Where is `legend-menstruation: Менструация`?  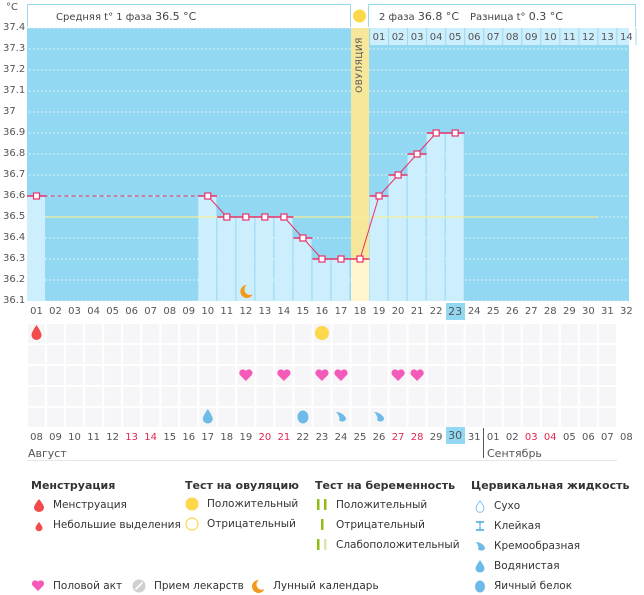
legend-menstruation: Менструация is located at coordinates (80, 505).